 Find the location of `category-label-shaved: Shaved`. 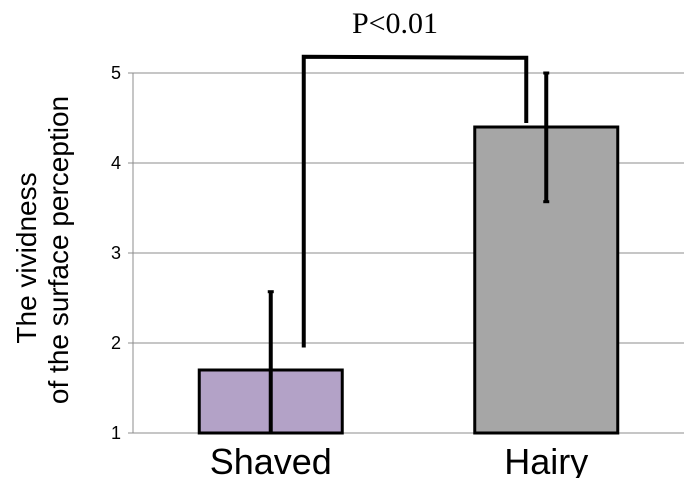

category-label-shaved: Shaved is located at coordinates (271, 459).